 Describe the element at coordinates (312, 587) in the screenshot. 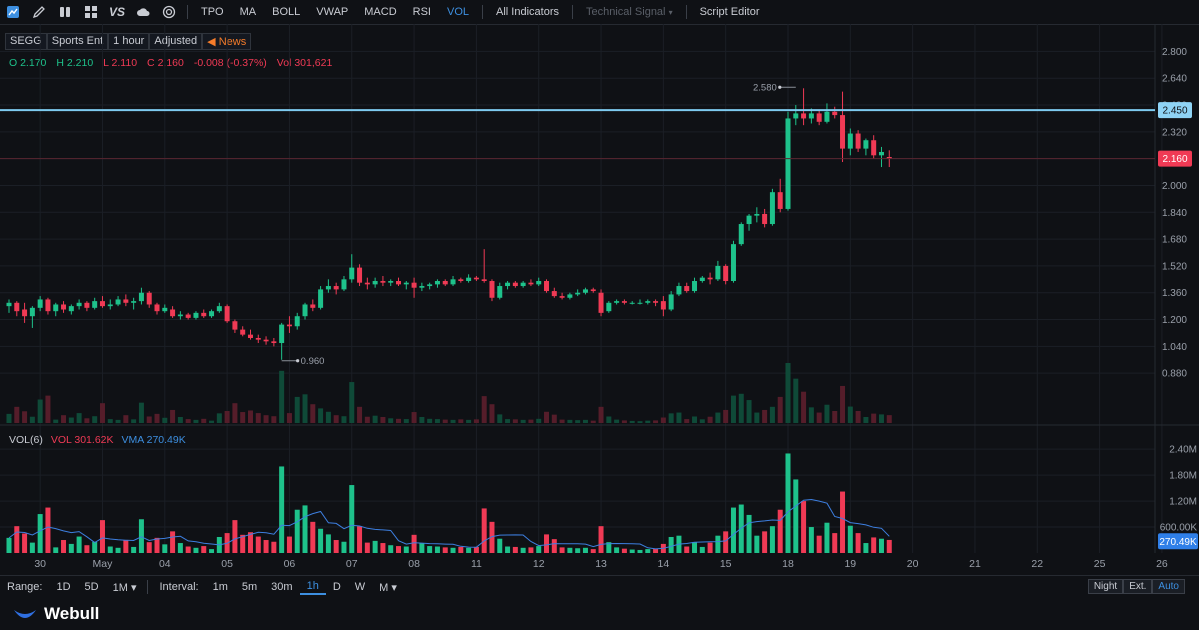

I see `interval-1h: 1h` at that location.